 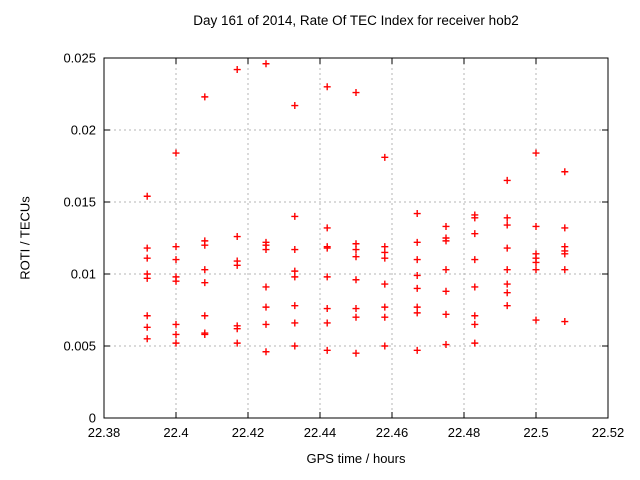 What do you see at coordinates (104, 432) in the screenshot?
I see `x-tick-label: 22.38` at bounding box center [104, 432].